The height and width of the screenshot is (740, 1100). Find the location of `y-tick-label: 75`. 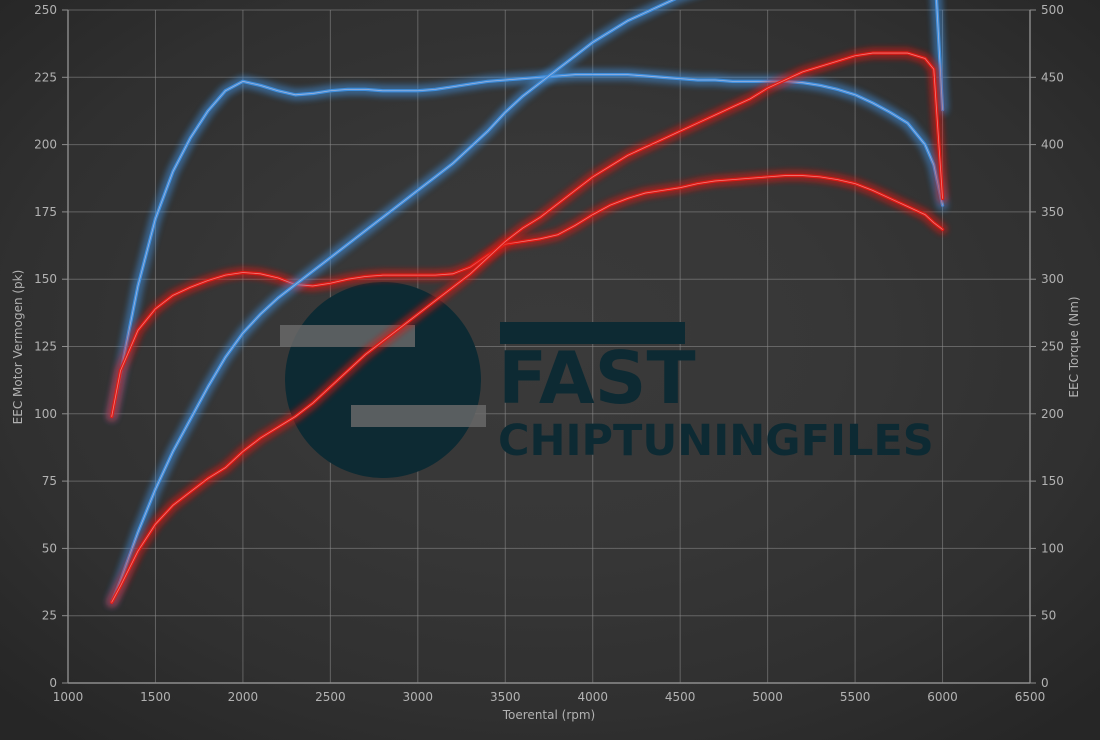

y-tick-label: 75 is located at coordinates (49, 481).